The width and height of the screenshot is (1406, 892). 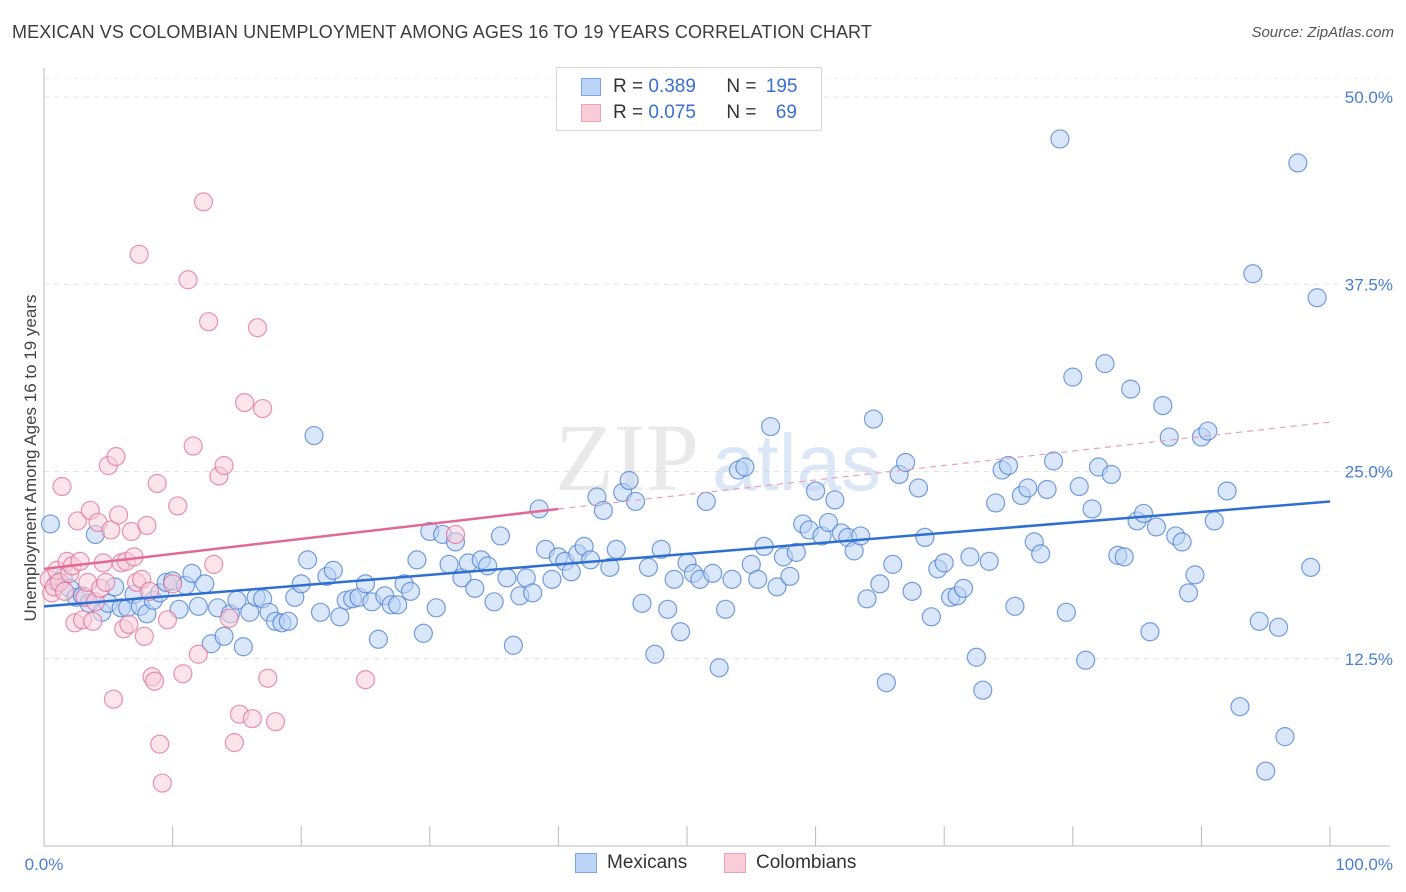 What do you see at coordinates (781, 86) in the screenshot?
I see `n-value: 195` at bounding box center [781, 86].